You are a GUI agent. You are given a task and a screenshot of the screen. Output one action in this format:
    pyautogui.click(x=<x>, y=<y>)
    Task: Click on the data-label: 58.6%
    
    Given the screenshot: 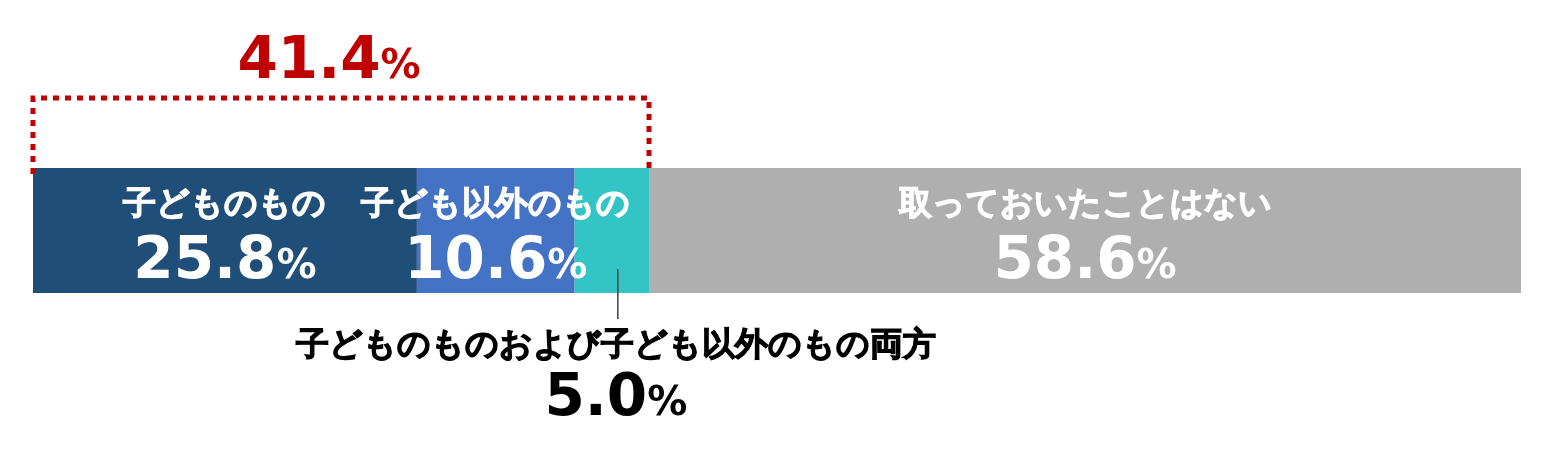 What is the action you would take?
    pyautogui.click(x=1085, y=258)
    